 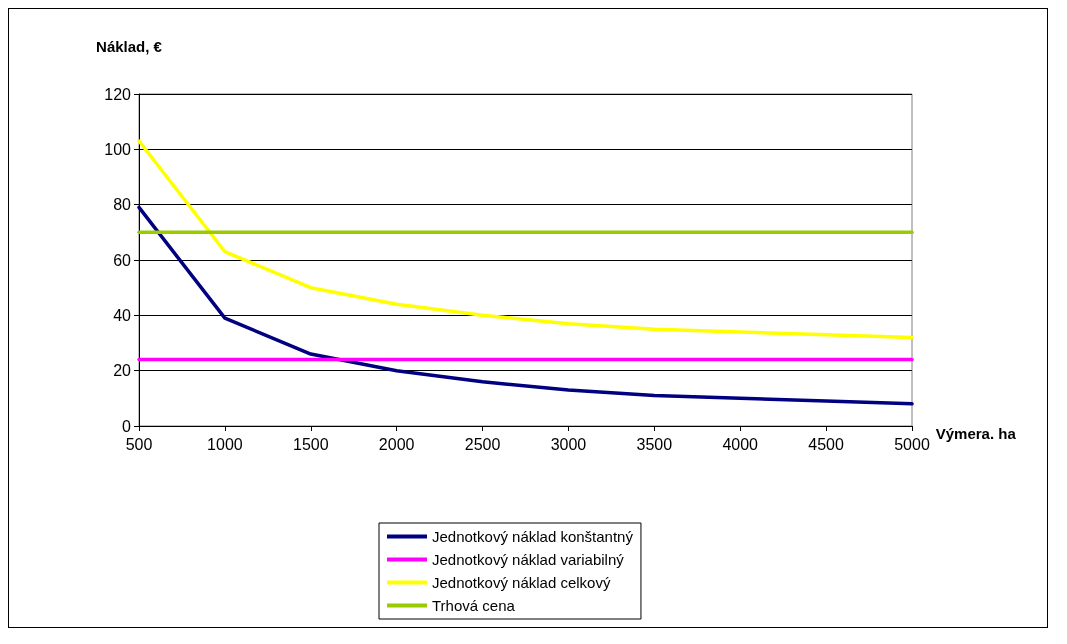 I want to click on x-axis-title: Výmera. ha, so click(x=976, y=433).